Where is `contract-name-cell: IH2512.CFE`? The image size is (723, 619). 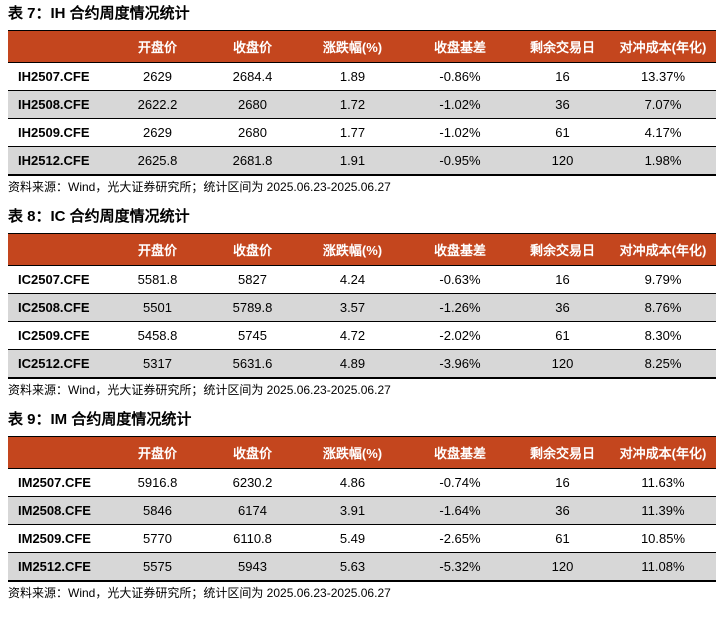 contract-name-cell: IH2512.CFE is located at coordinates (59, 161).